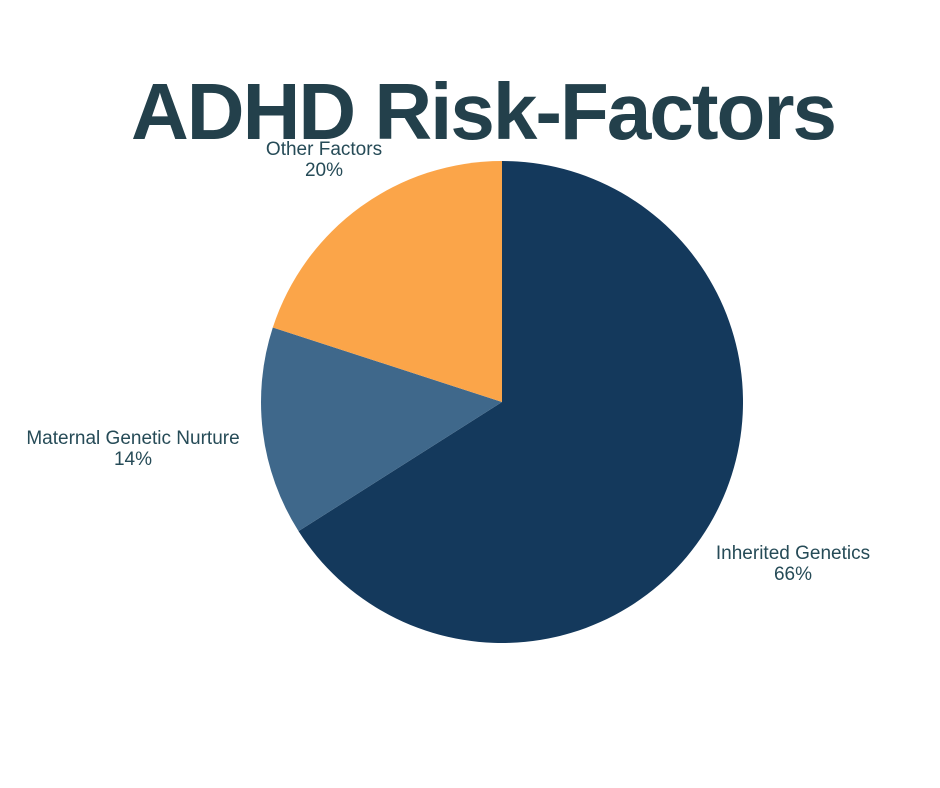  I want to click on slice-label-maternal-genetic-nurture-percent: 14%, so click(133, 459).